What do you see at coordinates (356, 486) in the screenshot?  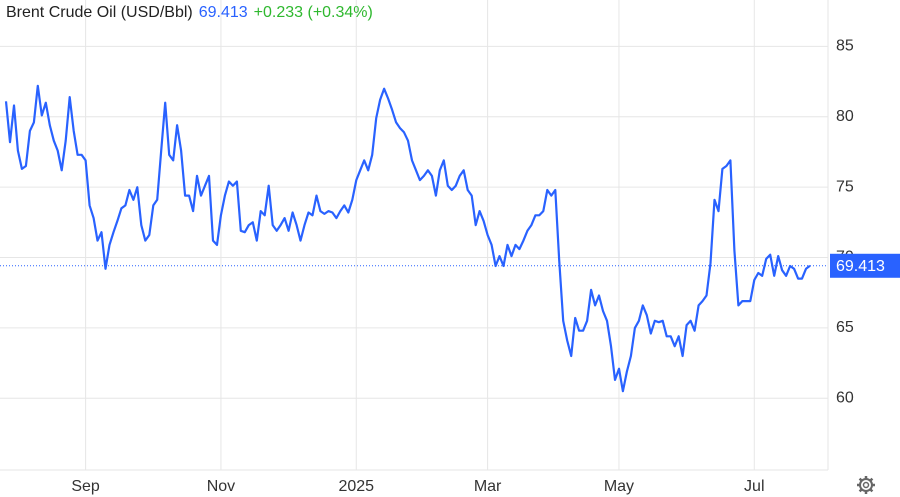 I see `x-tick-label: 2025` at bounding box center [356, 486].